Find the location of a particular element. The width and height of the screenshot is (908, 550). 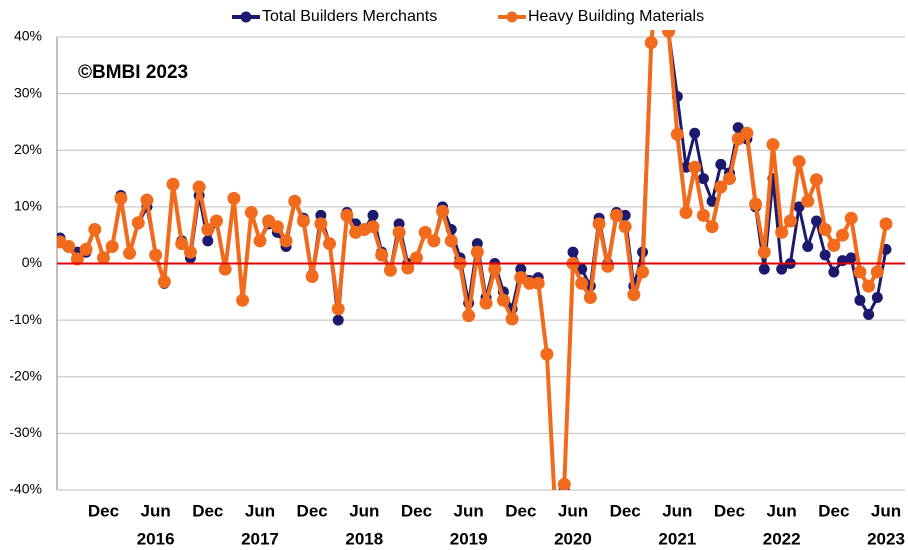

y-tick-label: -10% is located at coordinates (25, 319).